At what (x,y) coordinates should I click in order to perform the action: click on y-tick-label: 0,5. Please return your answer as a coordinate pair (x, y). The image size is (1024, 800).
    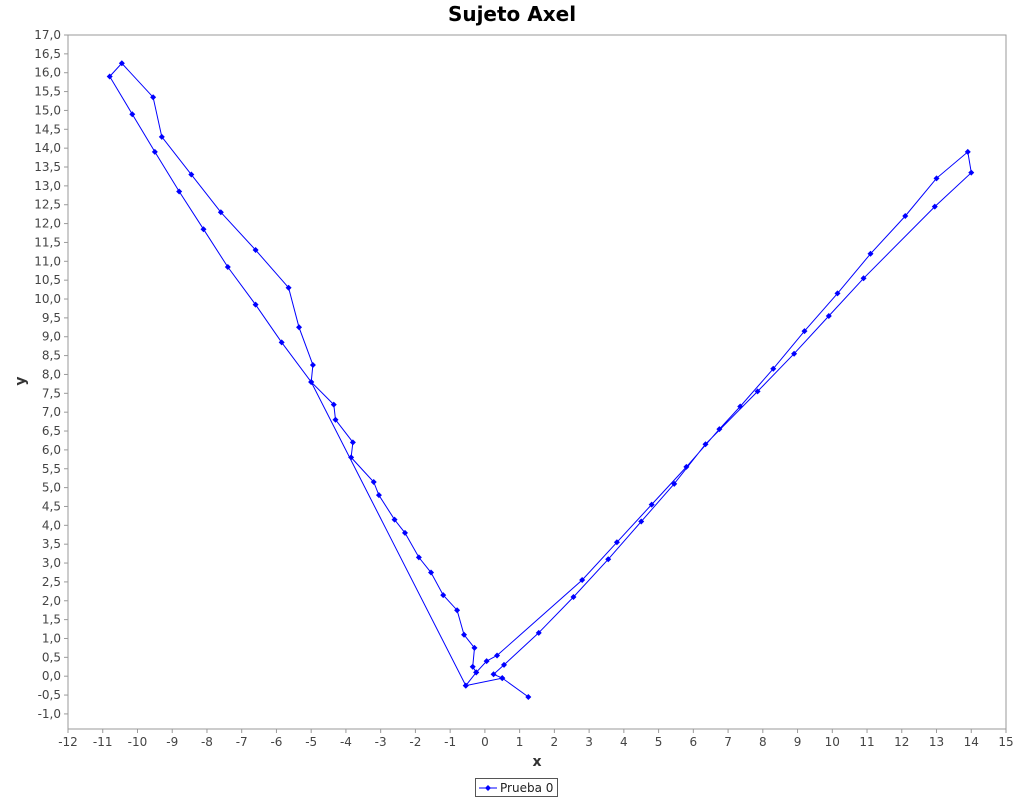
    Looking at the image, I should click on (51, 657).